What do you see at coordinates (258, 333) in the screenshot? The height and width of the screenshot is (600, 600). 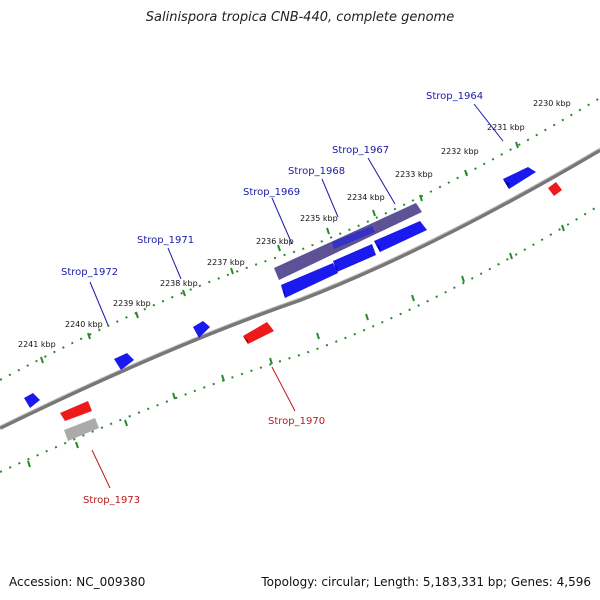 I see `gene-strop-1970` at bounding box center [258, 333].